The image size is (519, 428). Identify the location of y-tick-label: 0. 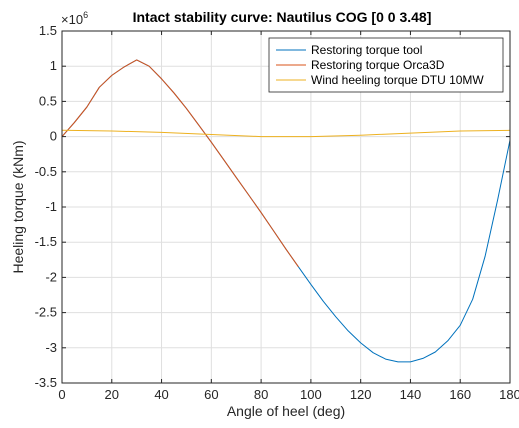
(53, 136).